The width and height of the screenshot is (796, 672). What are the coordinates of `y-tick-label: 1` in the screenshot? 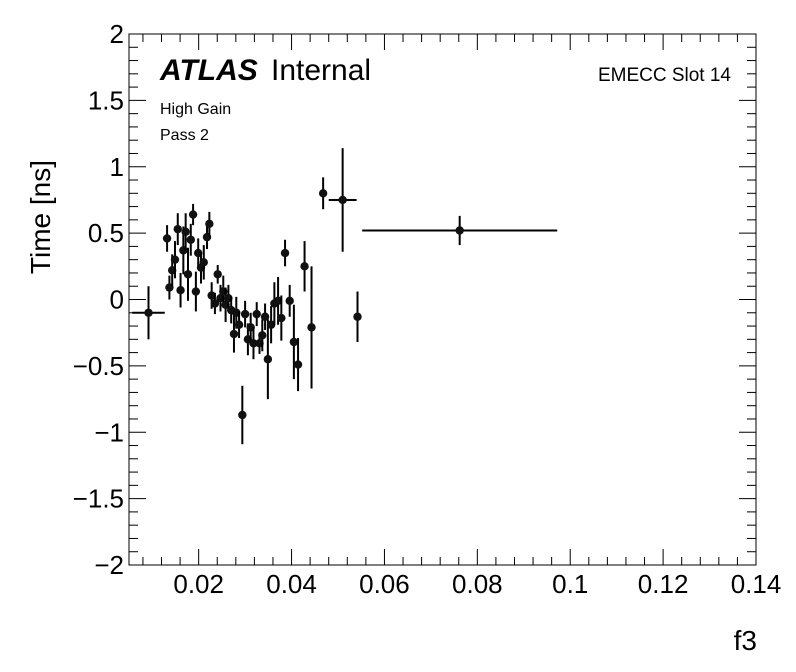 It's located at (117, 167).